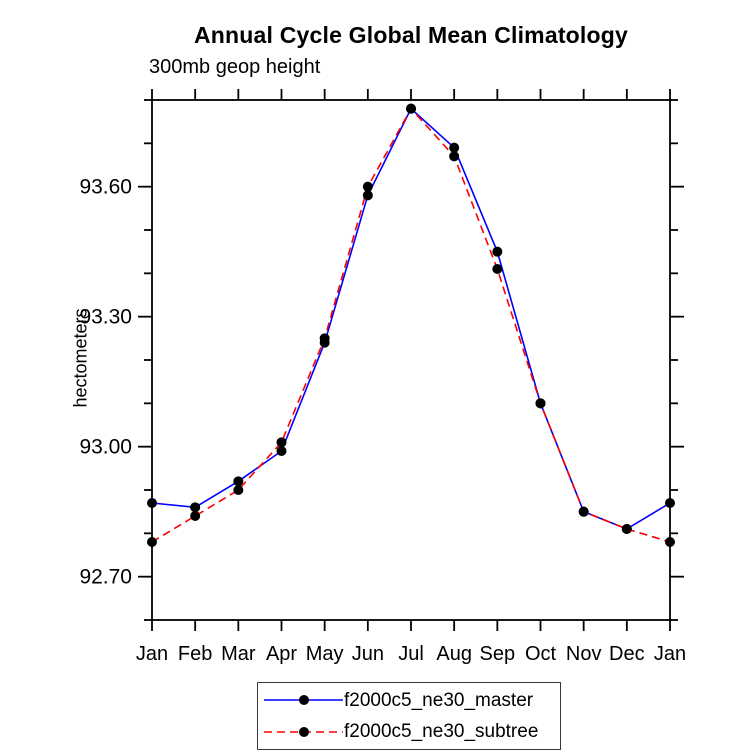 Image resolution: width=733 pixels, height=755 pixels. What do you see at coordinates (235, 67) in the screenshot?
I see `chart-subtitle: 300mb geop height` at bounding box center [235, 67].